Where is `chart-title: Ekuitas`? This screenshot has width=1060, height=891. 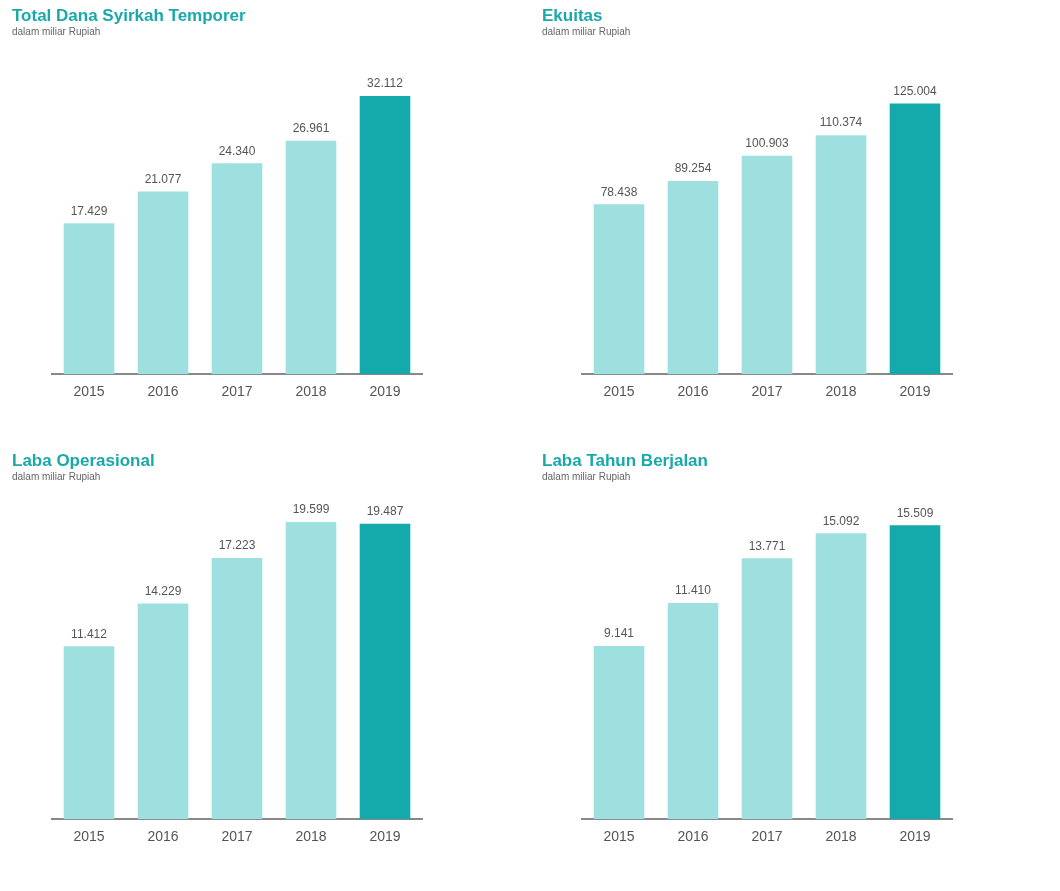 chart-title: Ekuitas is located at coordinates (573, 16).